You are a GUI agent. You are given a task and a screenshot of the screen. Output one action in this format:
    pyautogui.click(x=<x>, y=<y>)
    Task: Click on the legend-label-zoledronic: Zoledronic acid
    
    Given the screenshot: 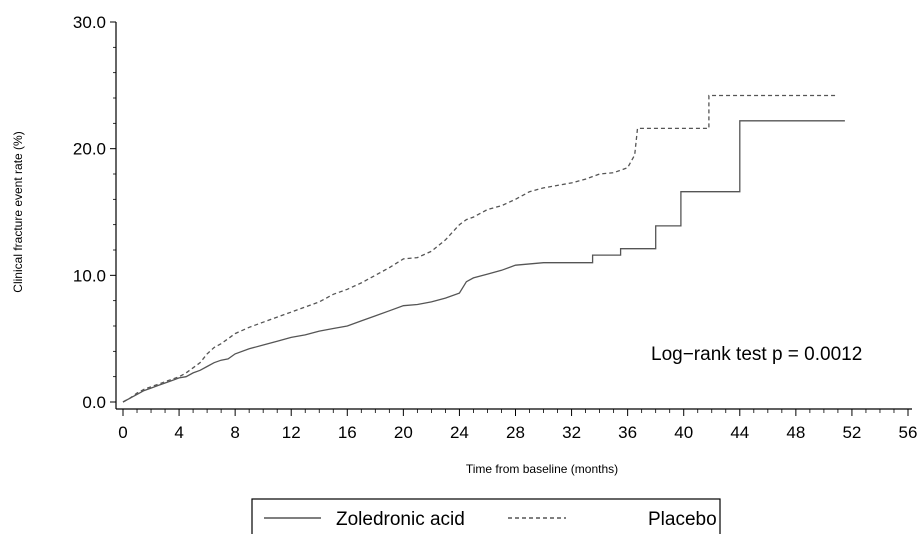 What is the action you would take?
    pyautogui.click(x=400, y=519)
    